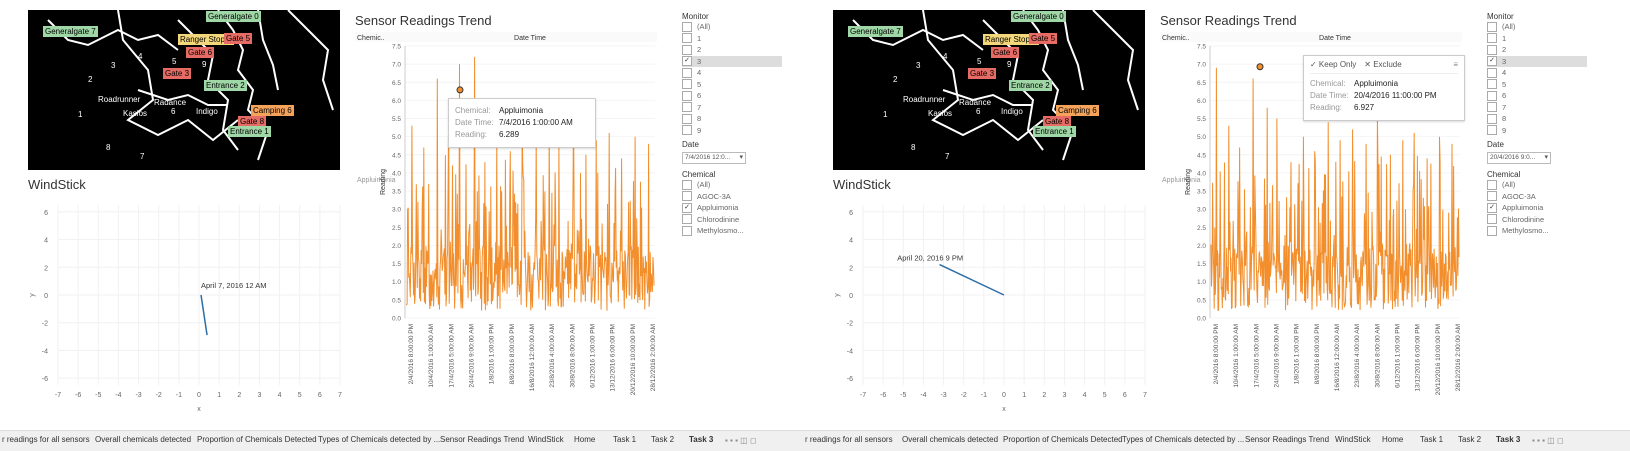 The height and width of the screenshot is (451, 1630). What do you see at coordinates (204, 64) in the screenshot?
I see `sensor-marker-9: 9` at bounding box center [204, 64].